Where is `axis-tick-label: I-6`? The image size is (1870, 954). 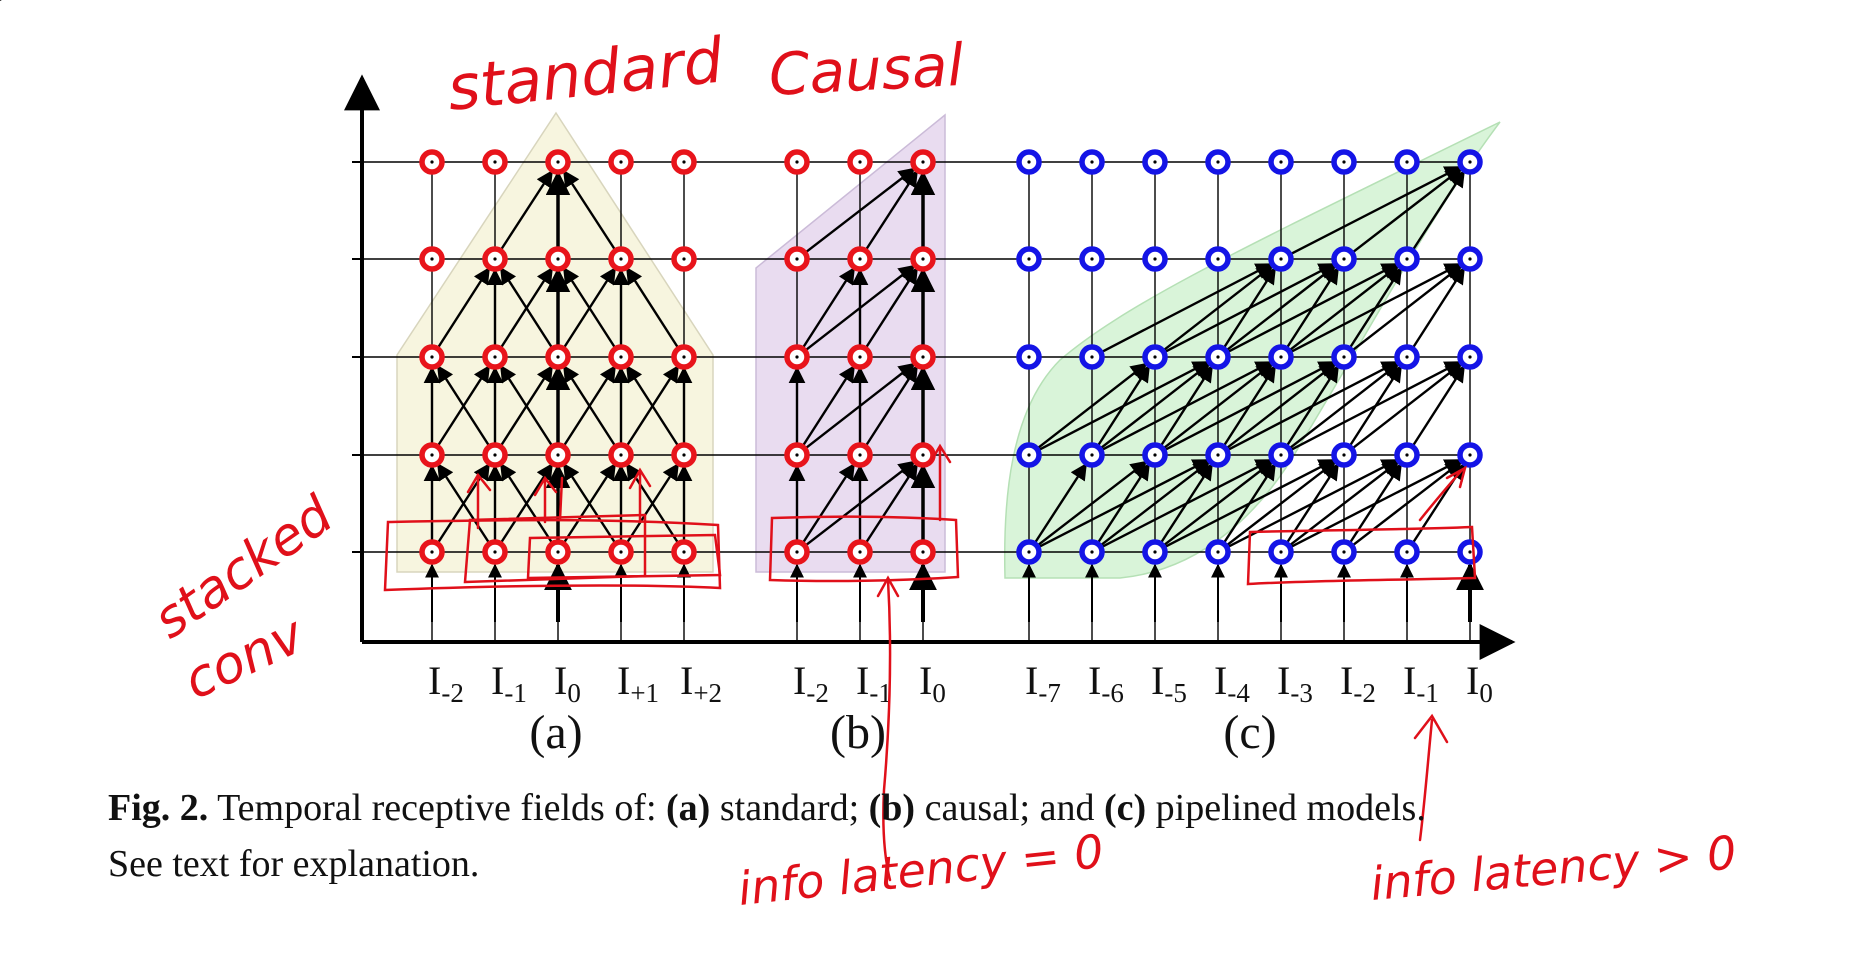
axis-tick-label: I-6 is located at coordinates (1106, 683).